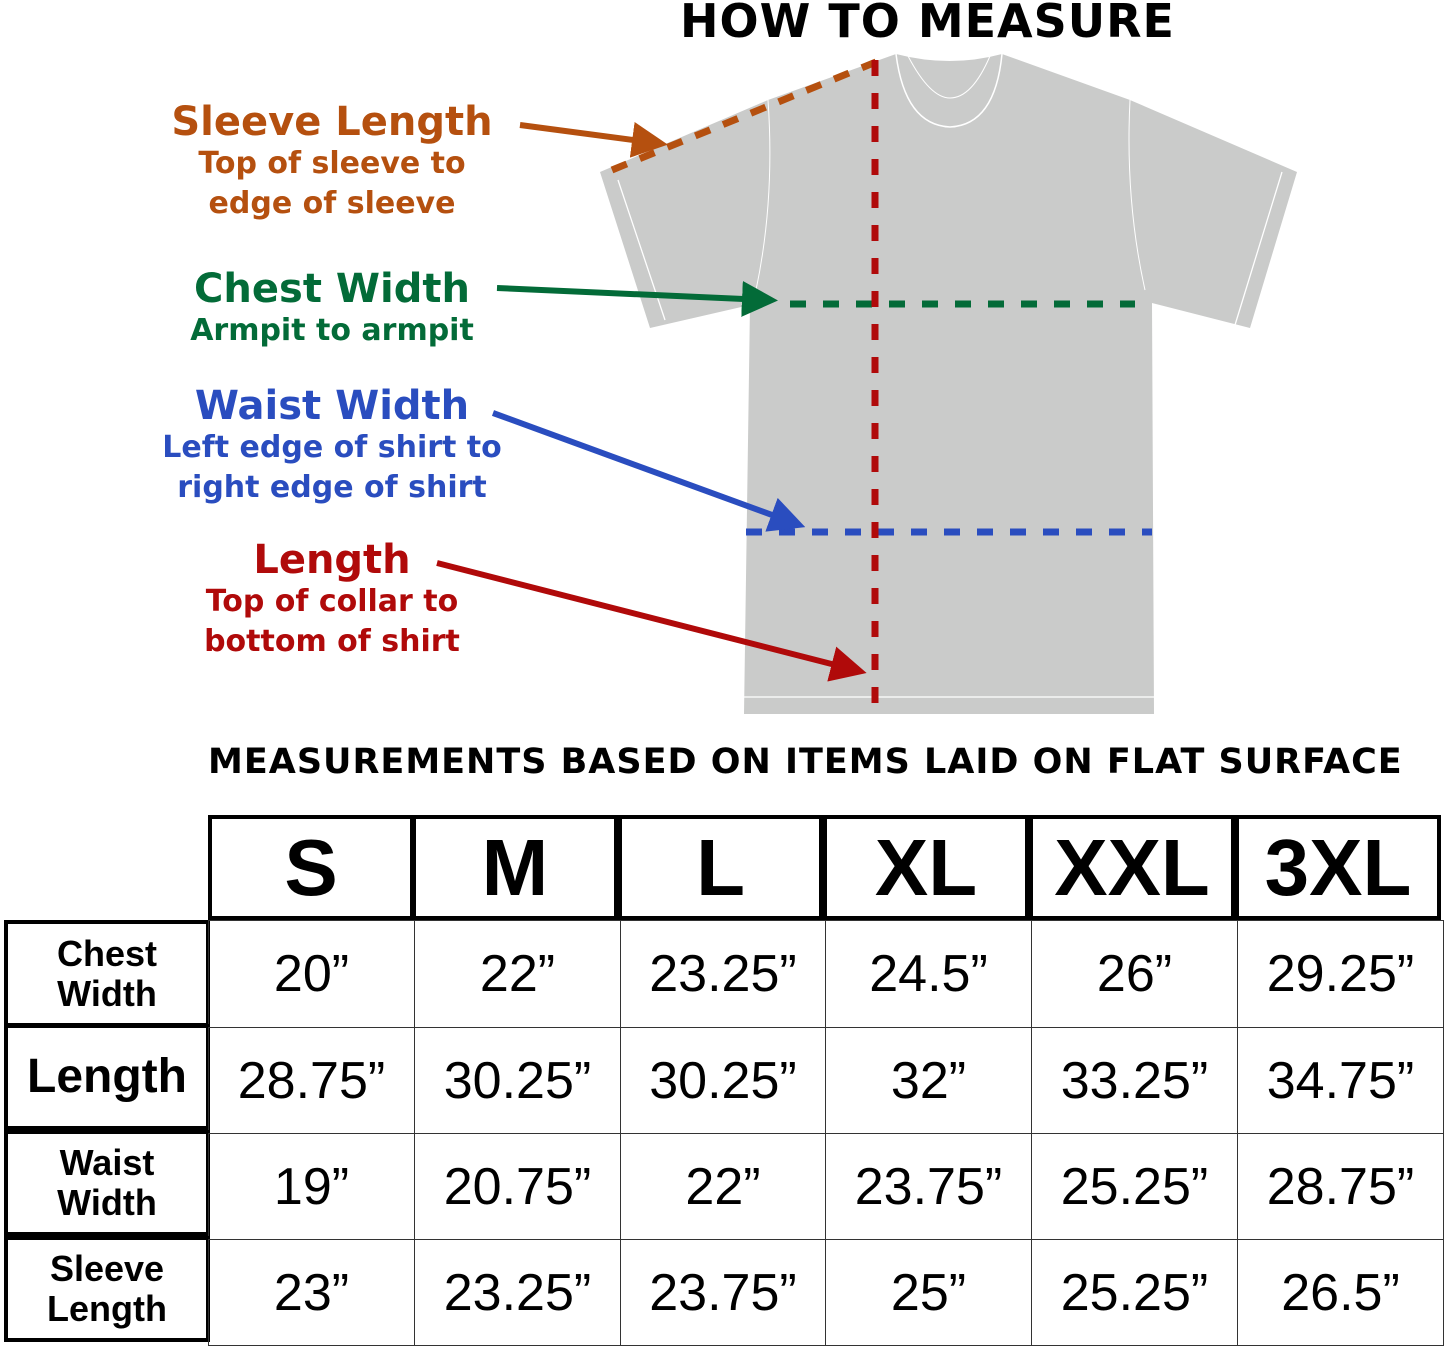 The image size is (1445, 1348). I want to click on table-cell: 26”, so click(1134, 974).